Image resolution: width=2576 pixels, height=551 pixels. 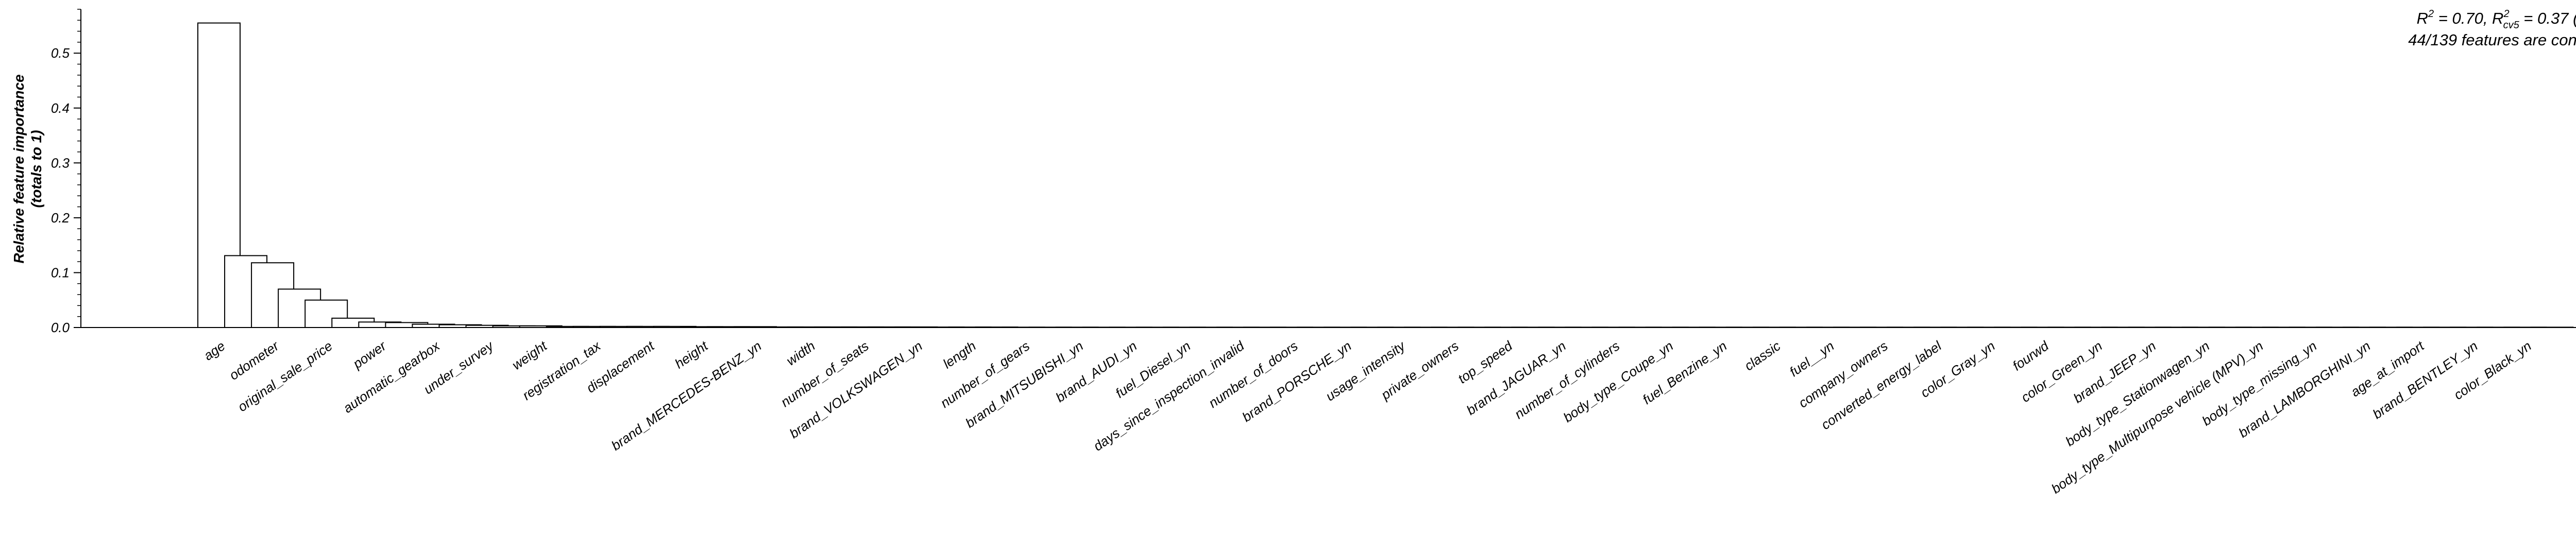 What do you see at coordinates (529, 355) in the screenshot?
I see `x-tick-label: weight` at bounding box center [529, 355].